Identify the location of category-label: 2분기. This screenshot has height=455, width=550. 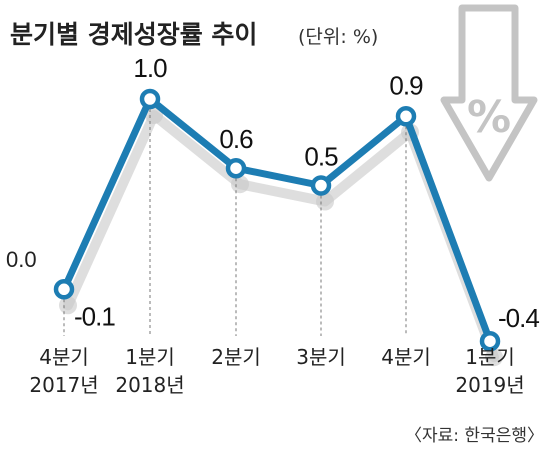
(236, 357).